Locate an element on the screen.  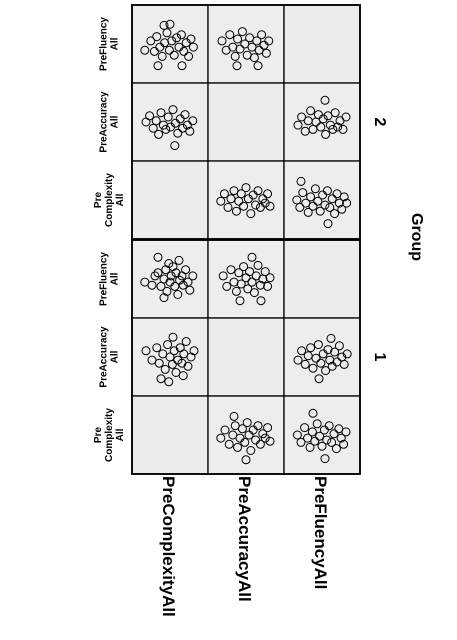
variable-header-text: PreFluency is located at coordinates (104, 44).